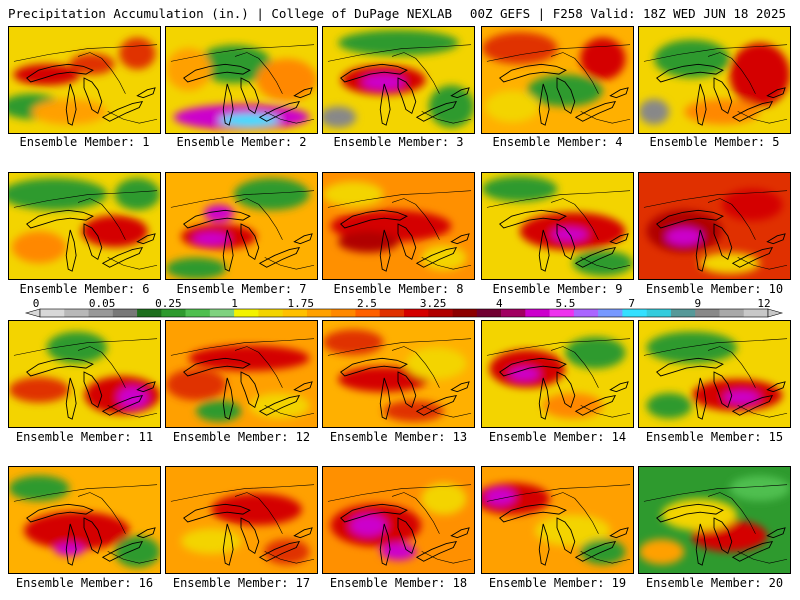 The width and height of the screenshot is (800, 600). I want to click on colorbar-min-arrow, so click(32, 313).